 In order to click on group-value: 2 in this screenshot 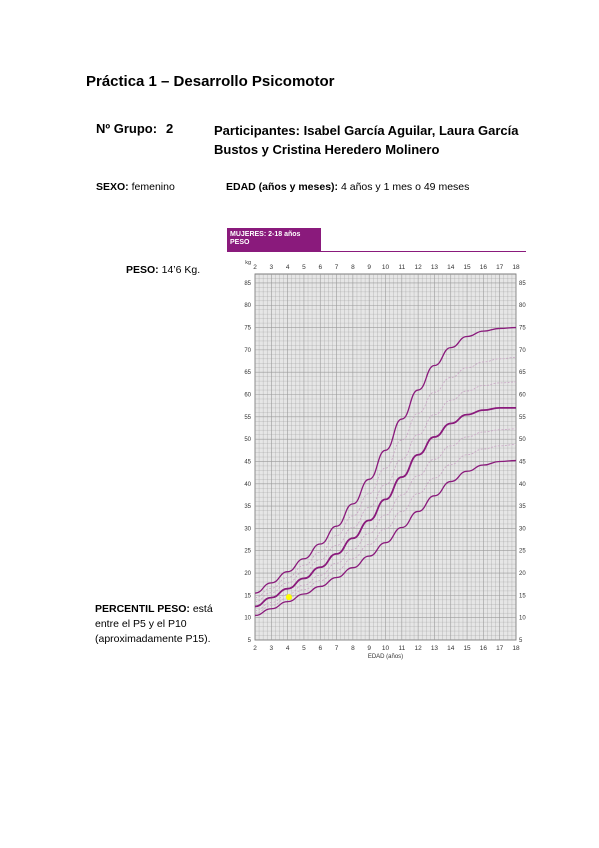, I will do `click(170, 128)`.